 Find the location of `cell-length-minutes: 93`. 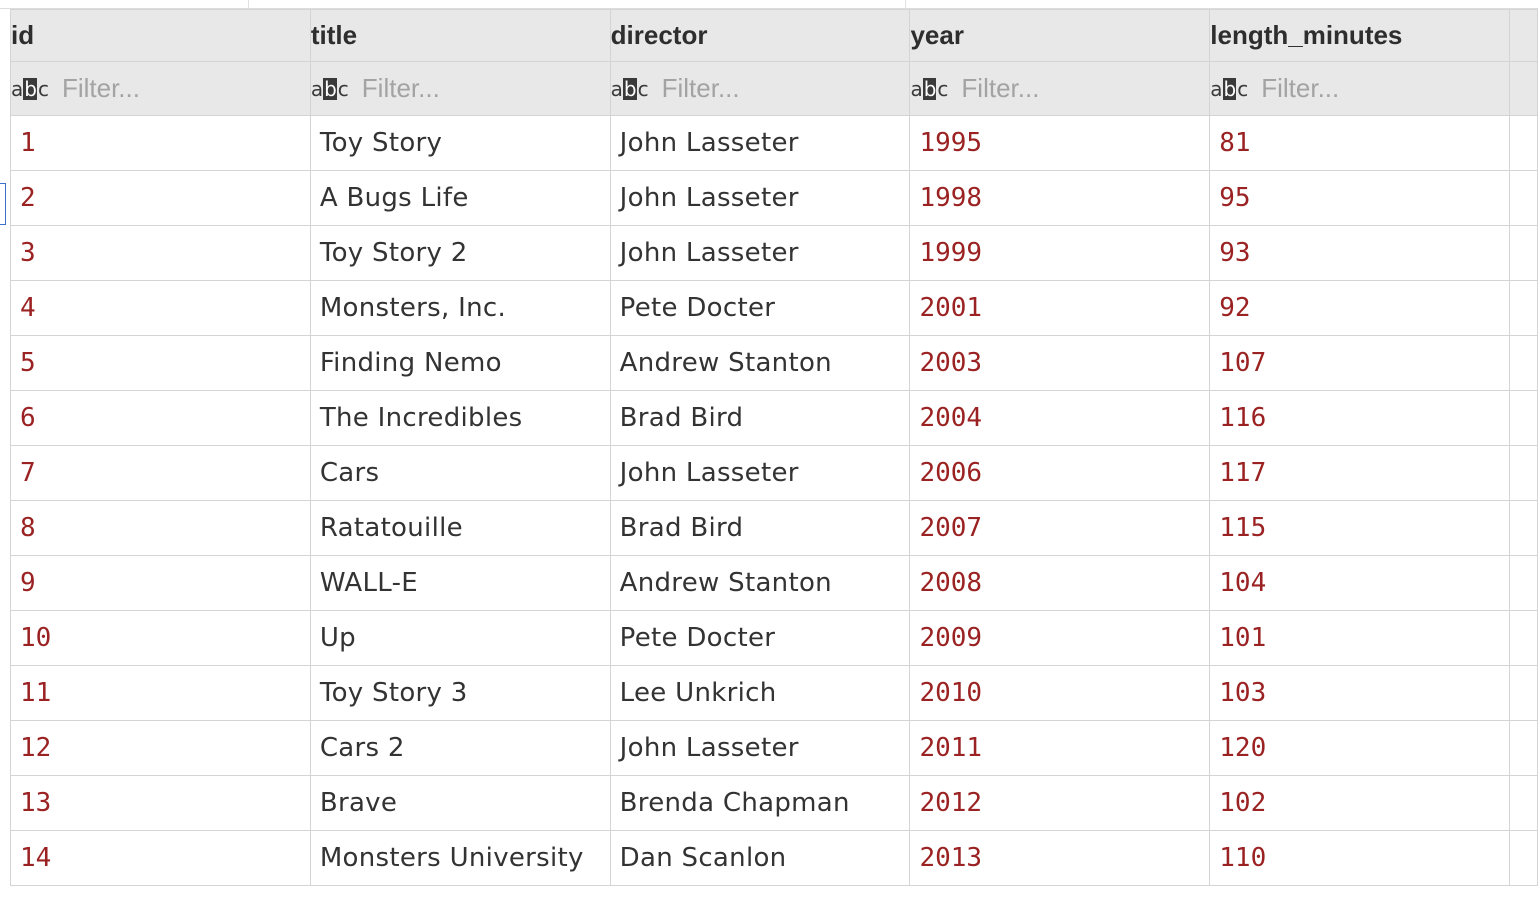

cell-length-minutes: 93 is located at coordinates (1360, 253).